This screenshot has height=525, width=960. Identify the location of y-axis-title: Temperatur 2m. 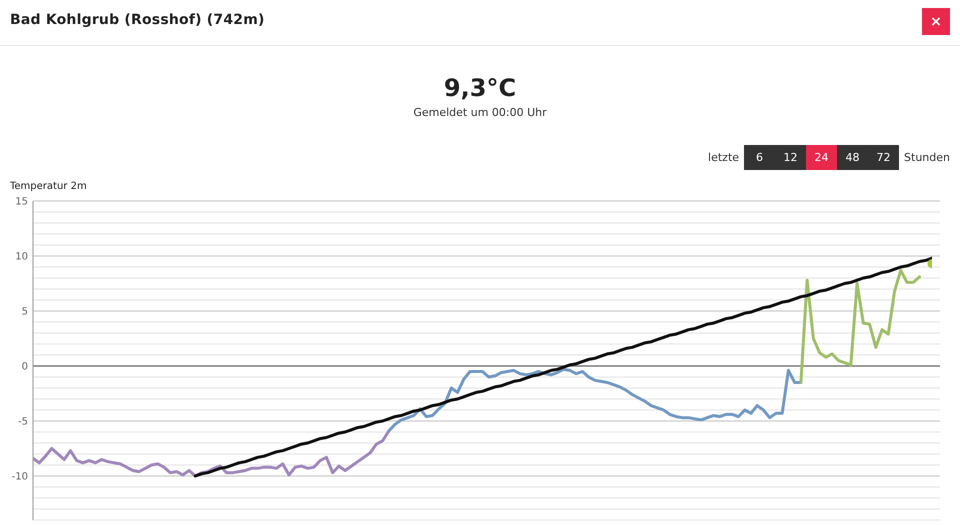
(48, 186).